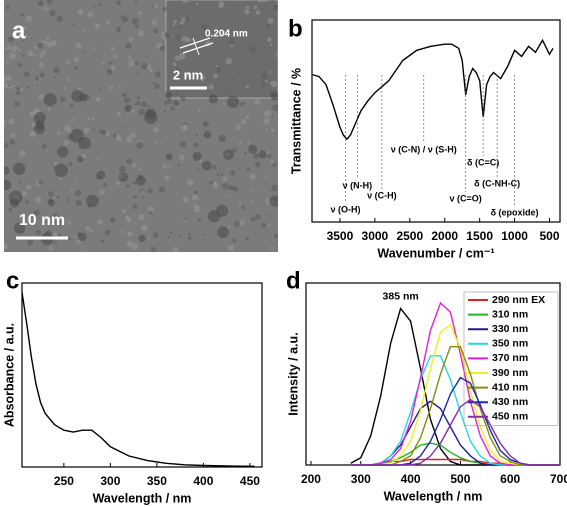 The image size is (567, 507). I want to click on legend-label: 390 nm, so click(510, 373).